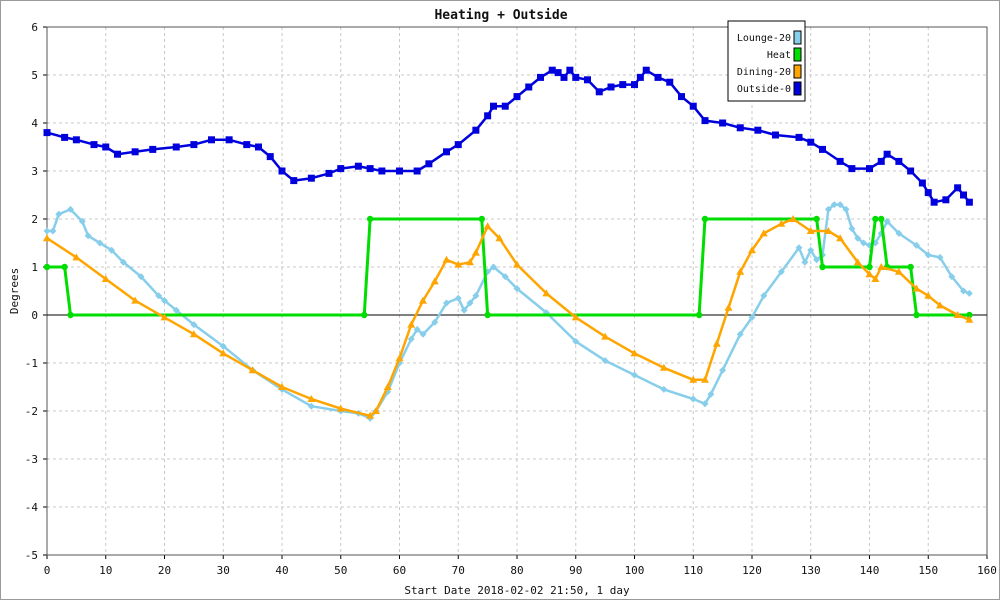  Describe the element at coordinates (635, 570) in the screenshot. I see `x-tick-label: 100` at that location.